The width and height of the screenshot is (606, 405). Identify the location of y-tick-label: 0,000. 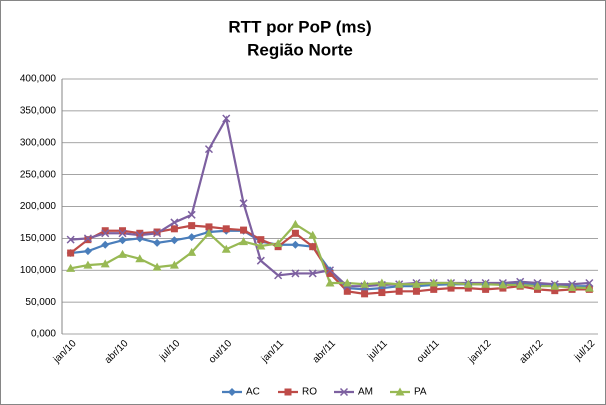
(43, 334).